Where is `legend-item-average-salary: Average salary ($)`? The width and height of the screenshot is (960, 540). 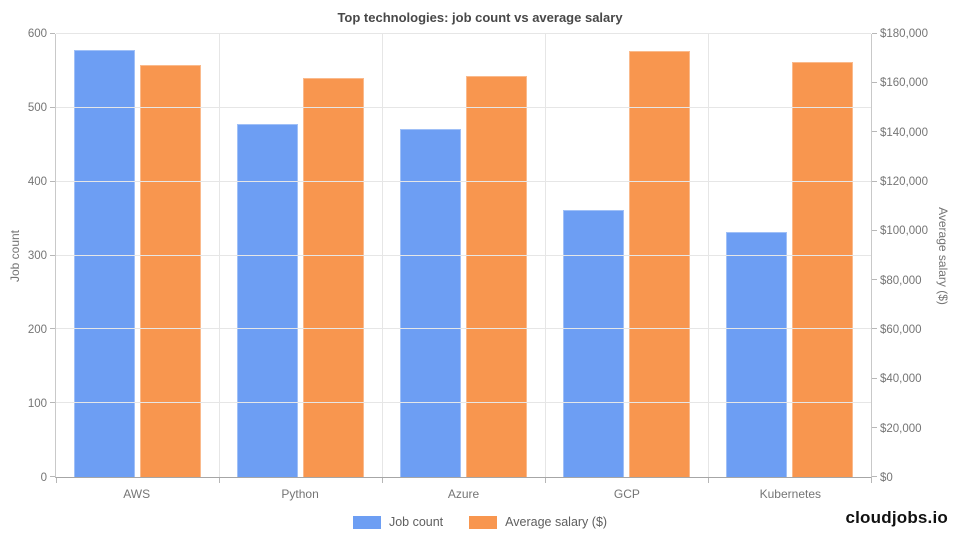
legend-item-average-salary: Average salary ($) is located at coordinates (538, 522).